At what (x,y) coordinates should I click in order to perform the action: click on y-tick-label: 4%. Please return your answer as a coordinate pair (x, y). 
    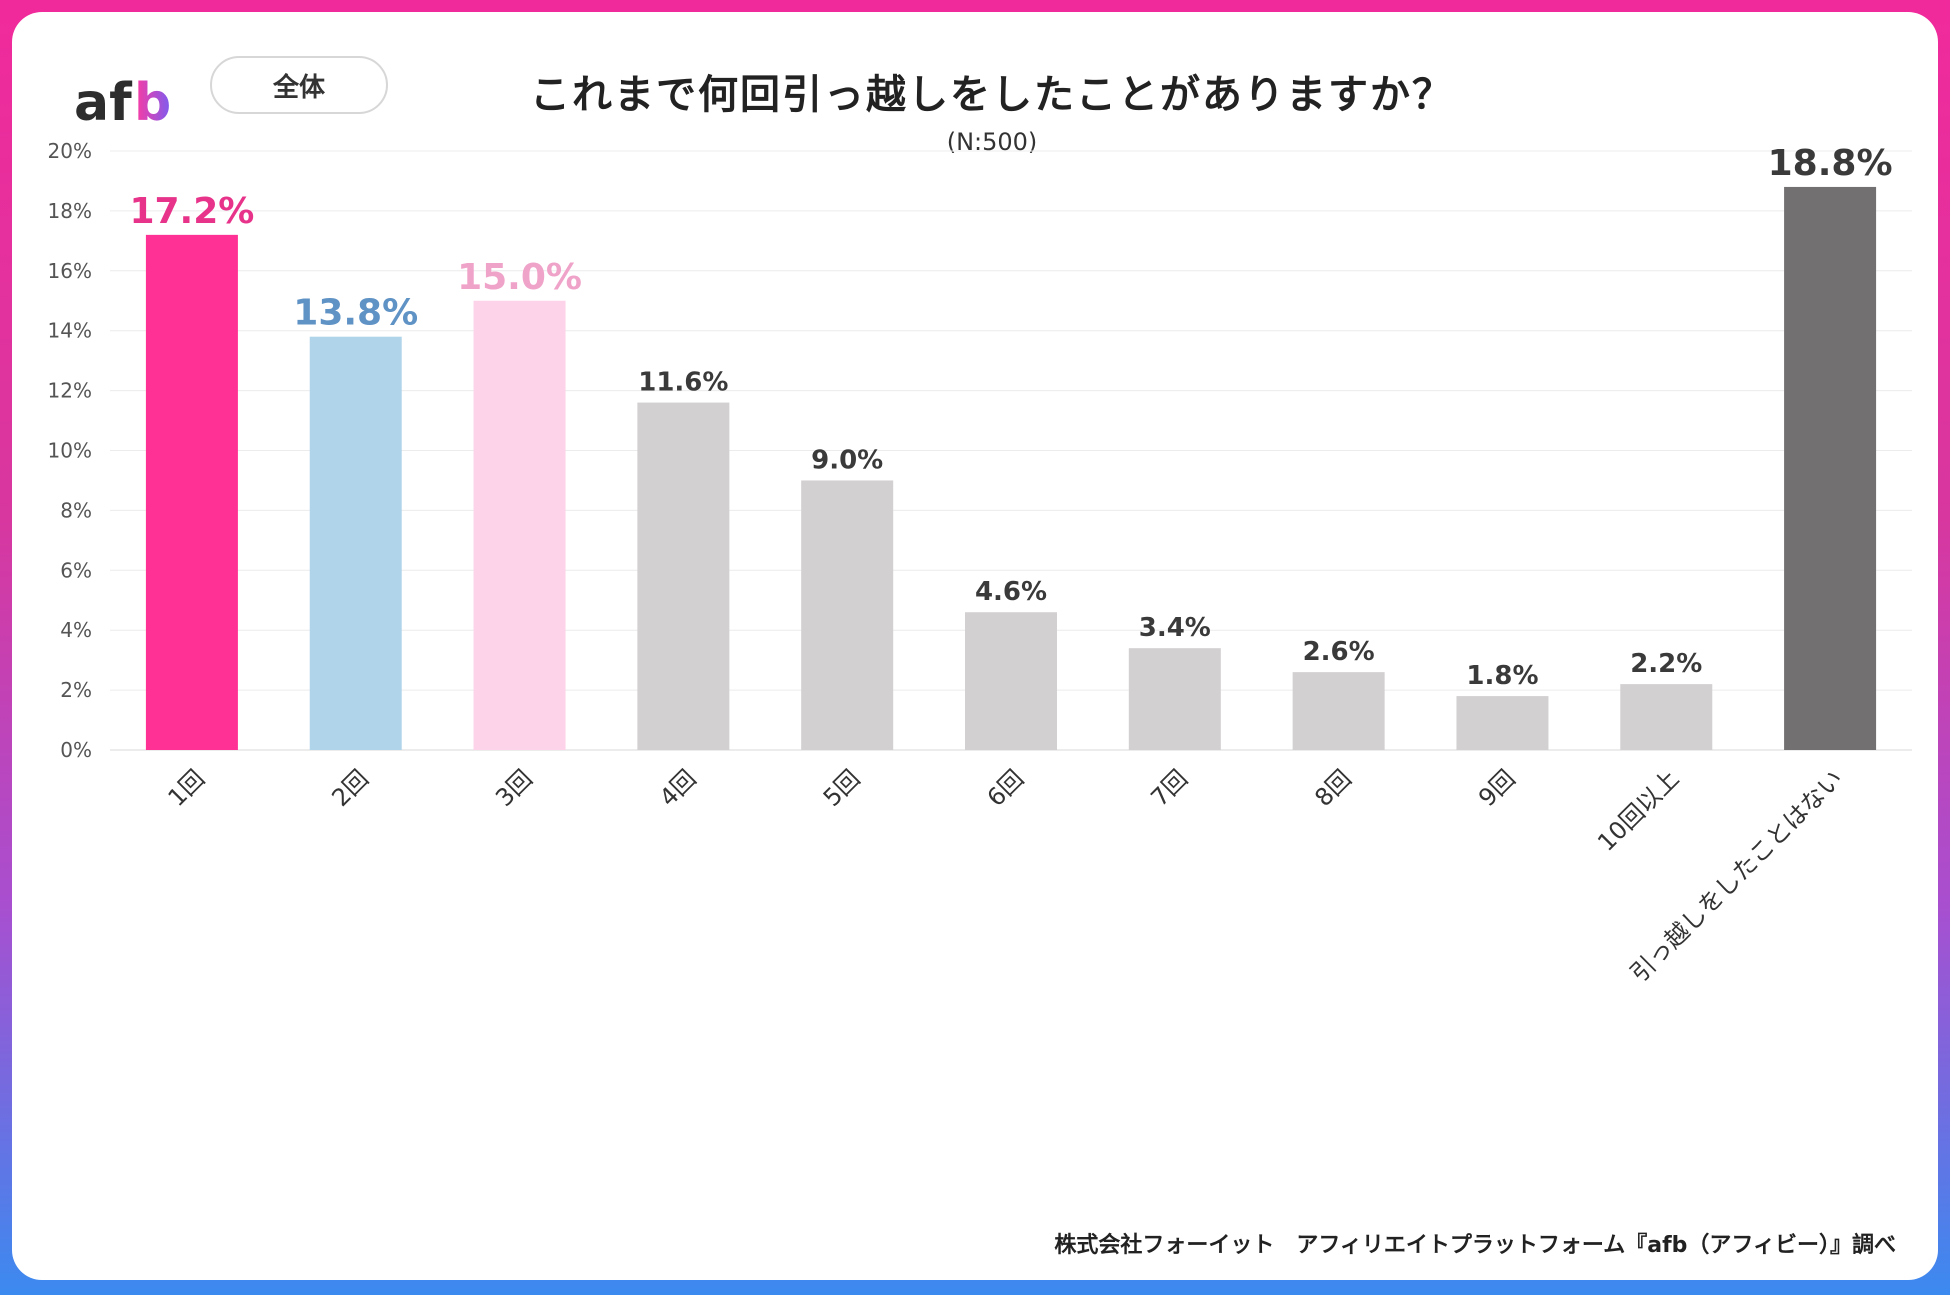
    Looking at the image, I should click on (76, 630).